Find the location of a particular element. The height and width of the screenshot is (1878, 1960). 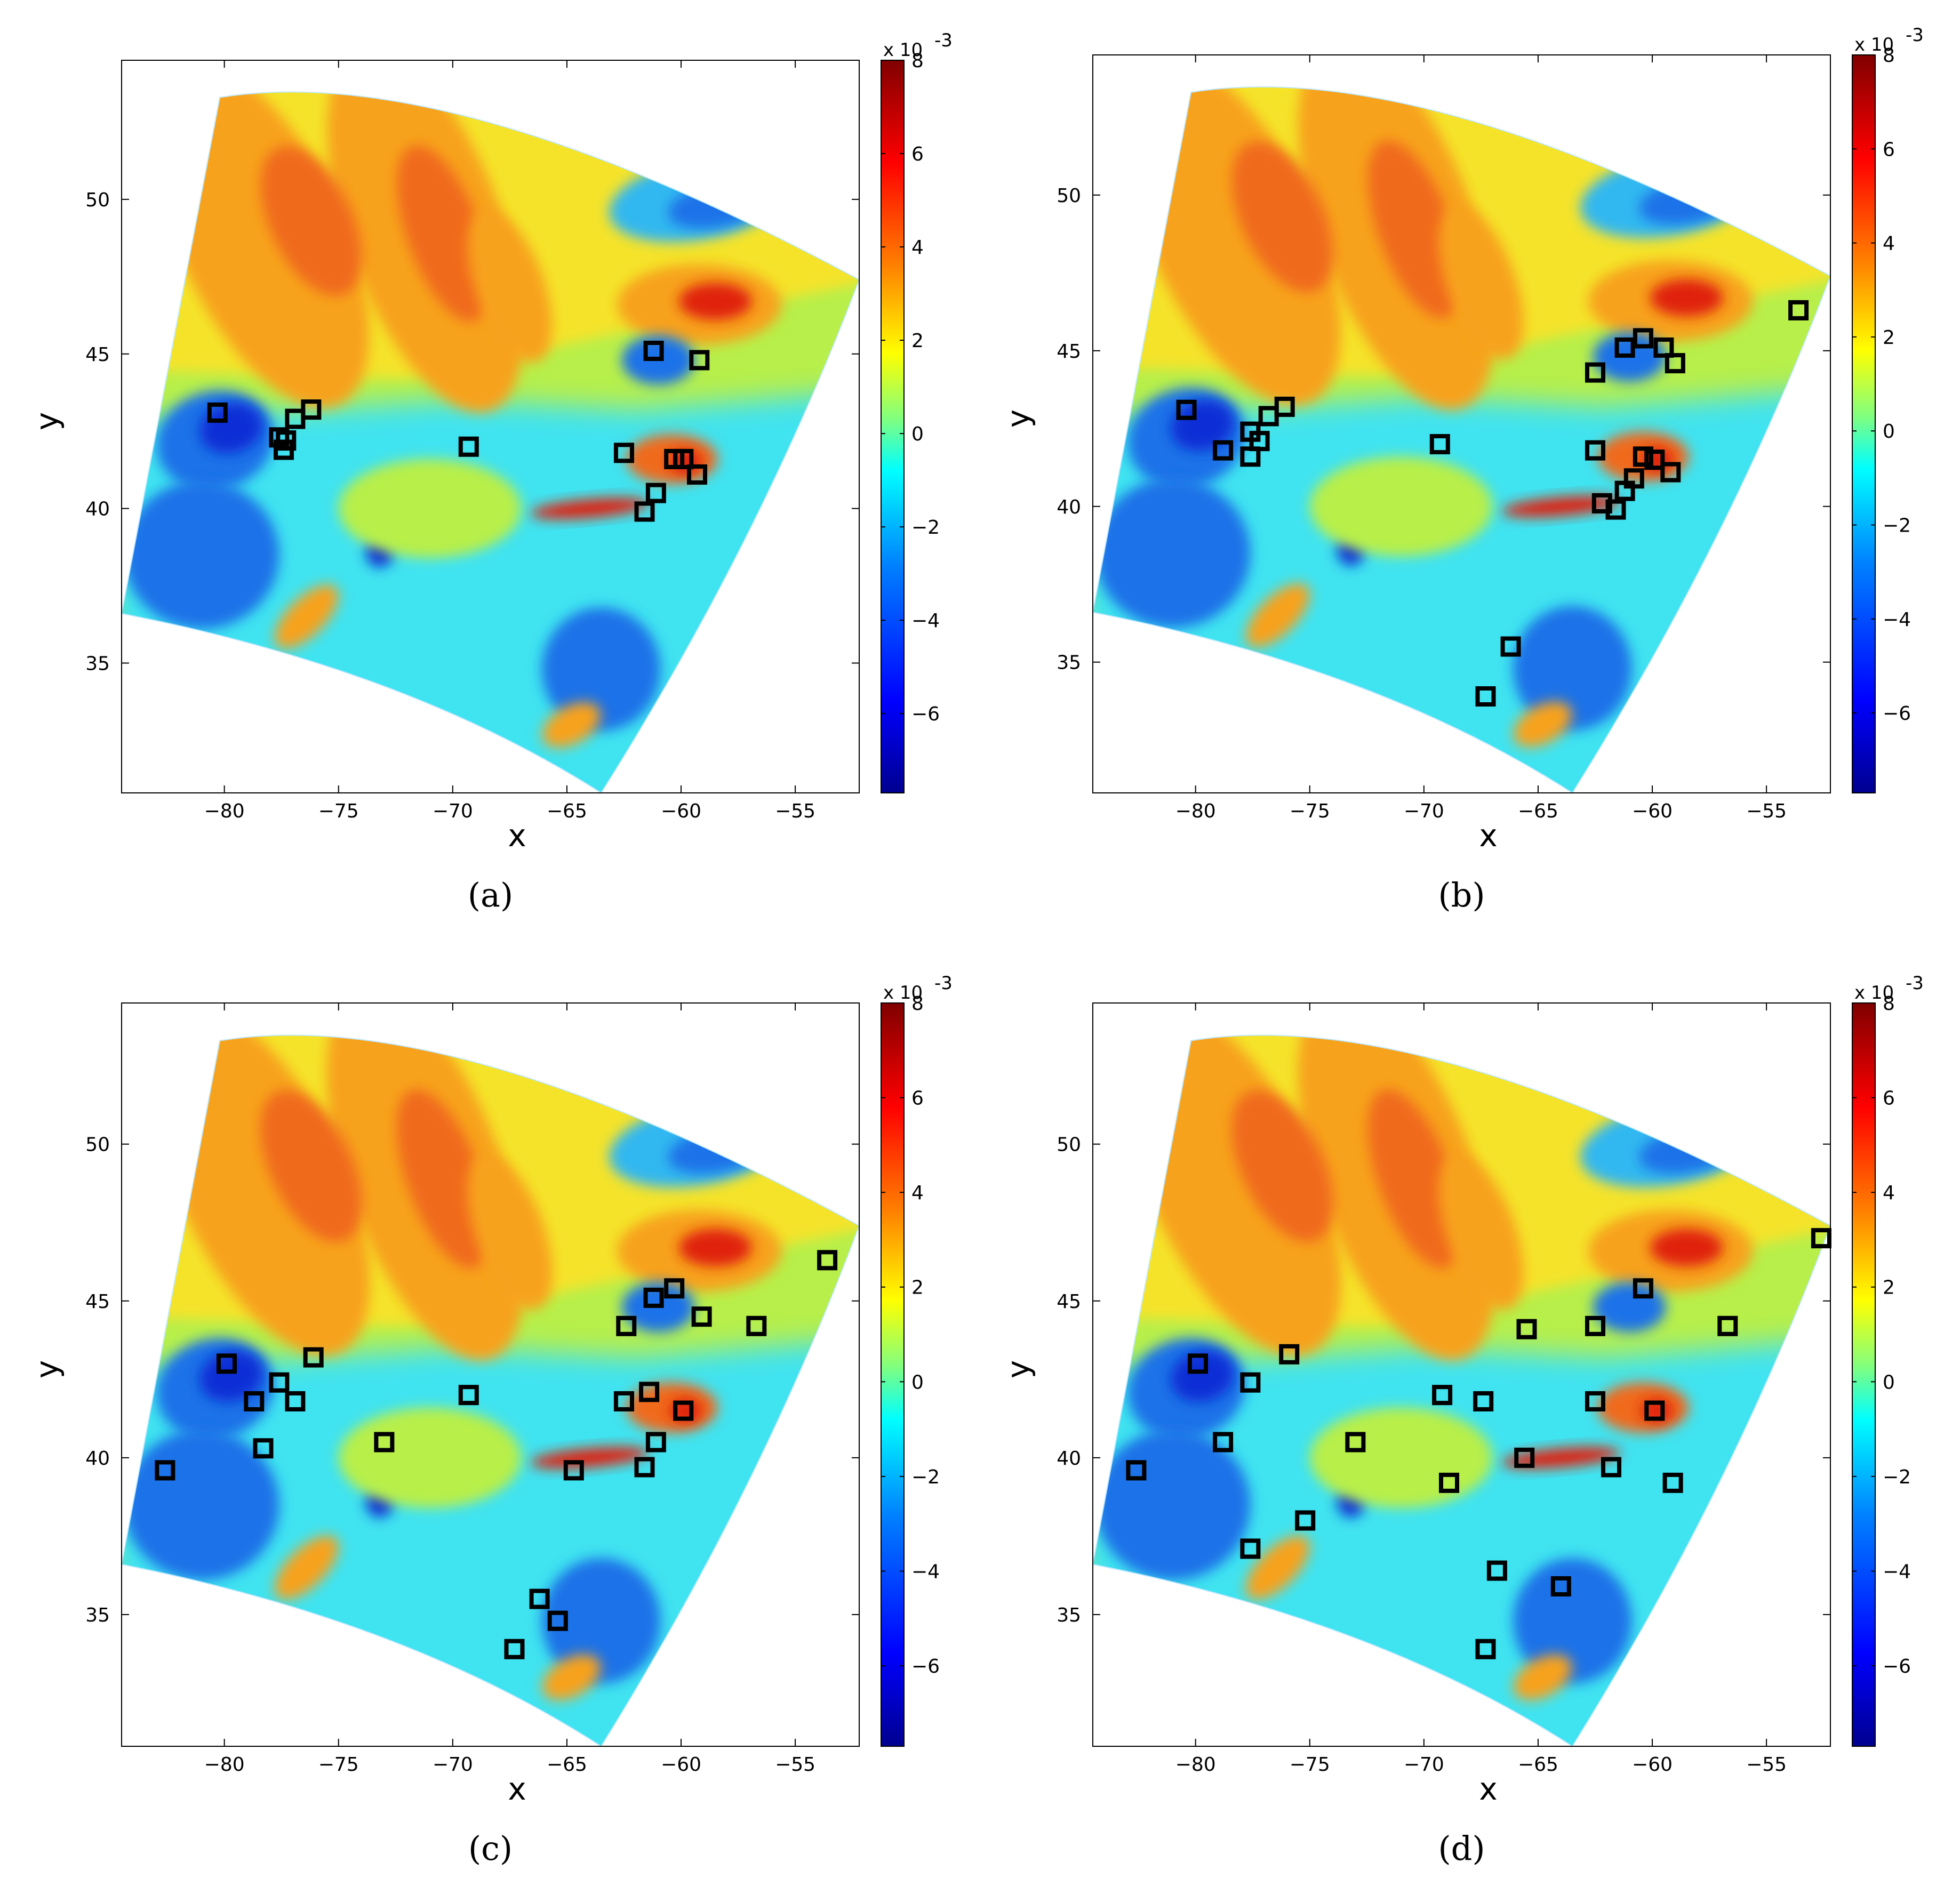

y-axis-label: y is located at coordinates (47, 421).